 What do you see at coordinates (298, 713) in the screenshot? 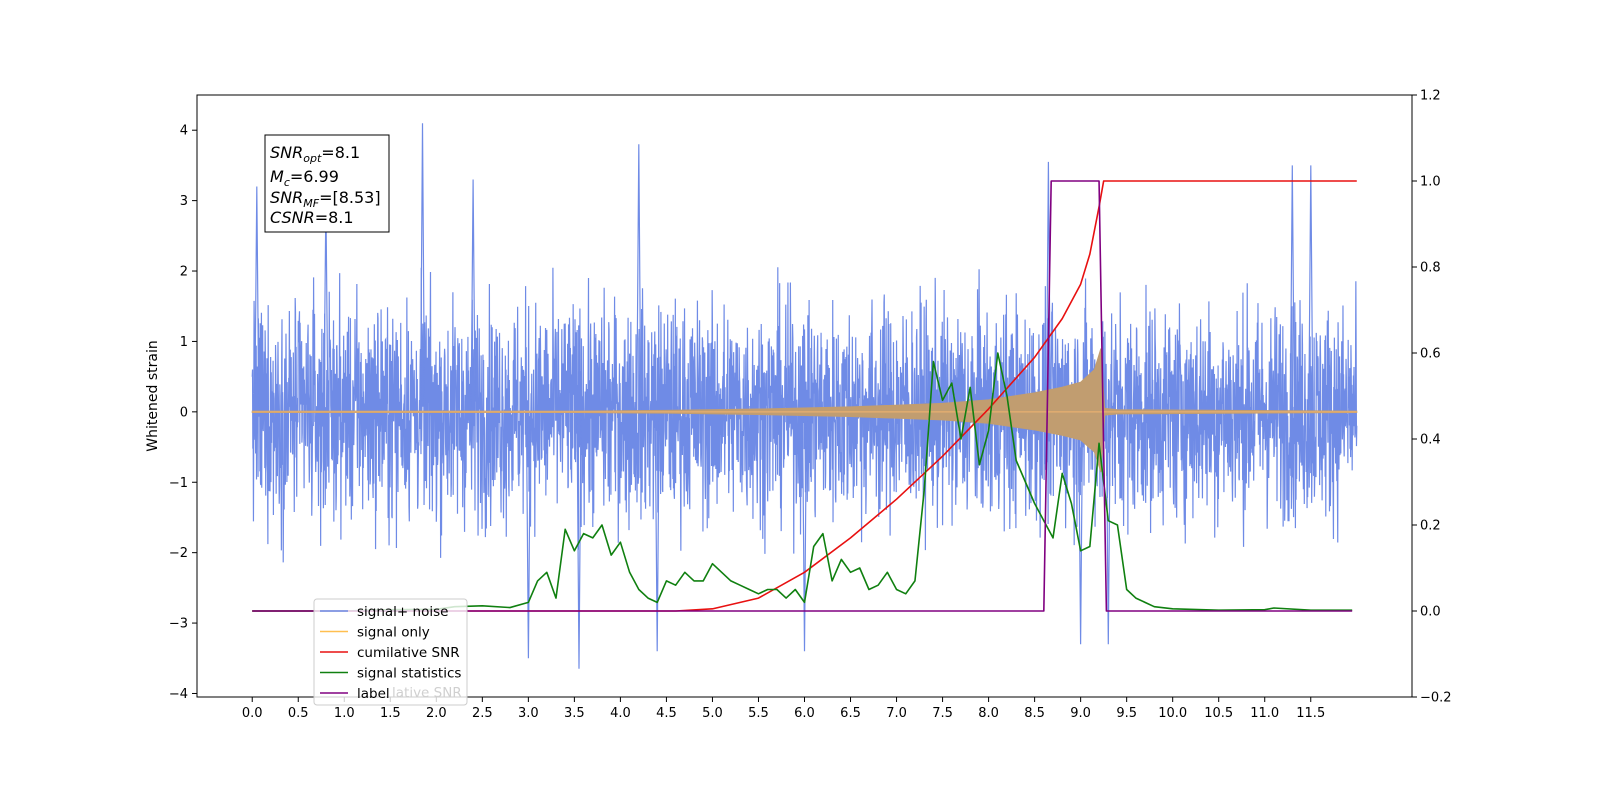
I see `x-tick-label: 0.5` at bounding box center [298, 713].